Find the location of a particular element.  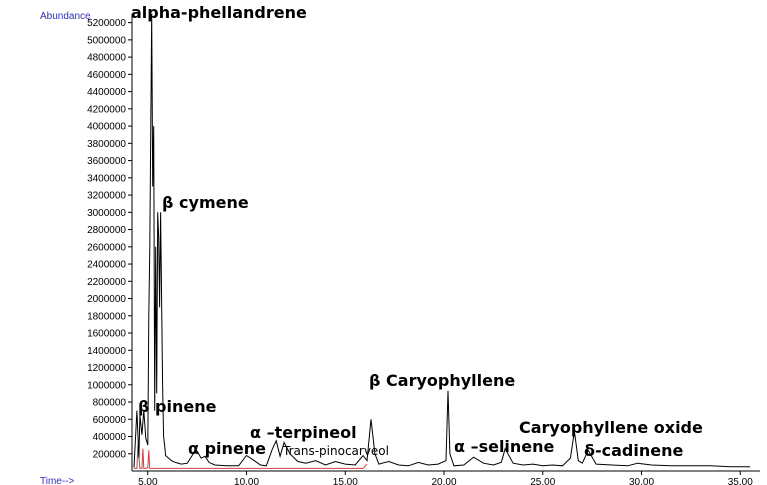

y-tick-label: 3000000 is located at coordinates (106, 213).